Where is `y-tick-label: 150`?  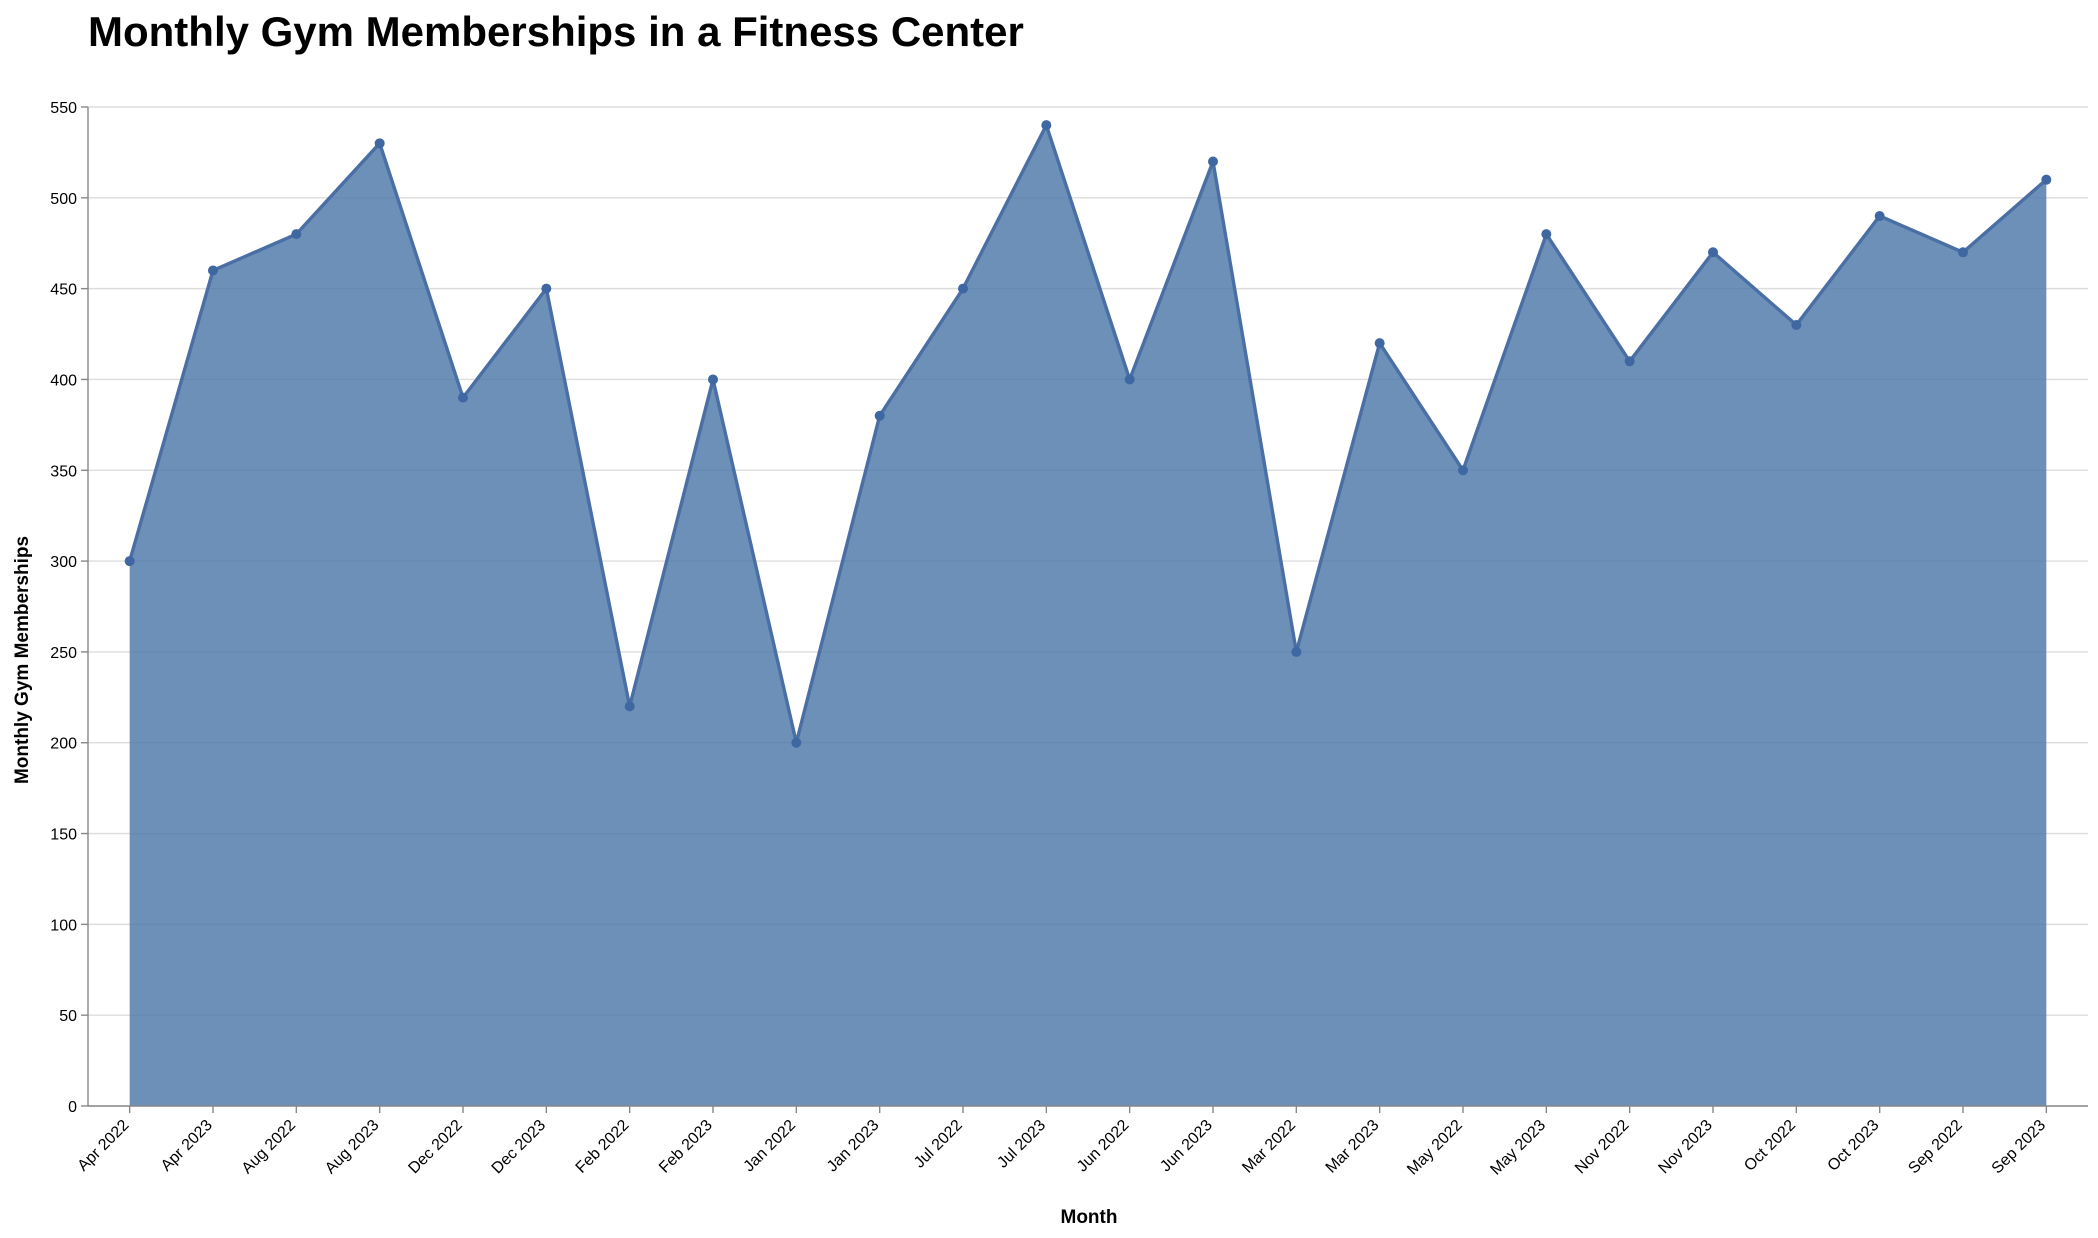 y-tick-label: 150 is located at coordinates (63, 835).